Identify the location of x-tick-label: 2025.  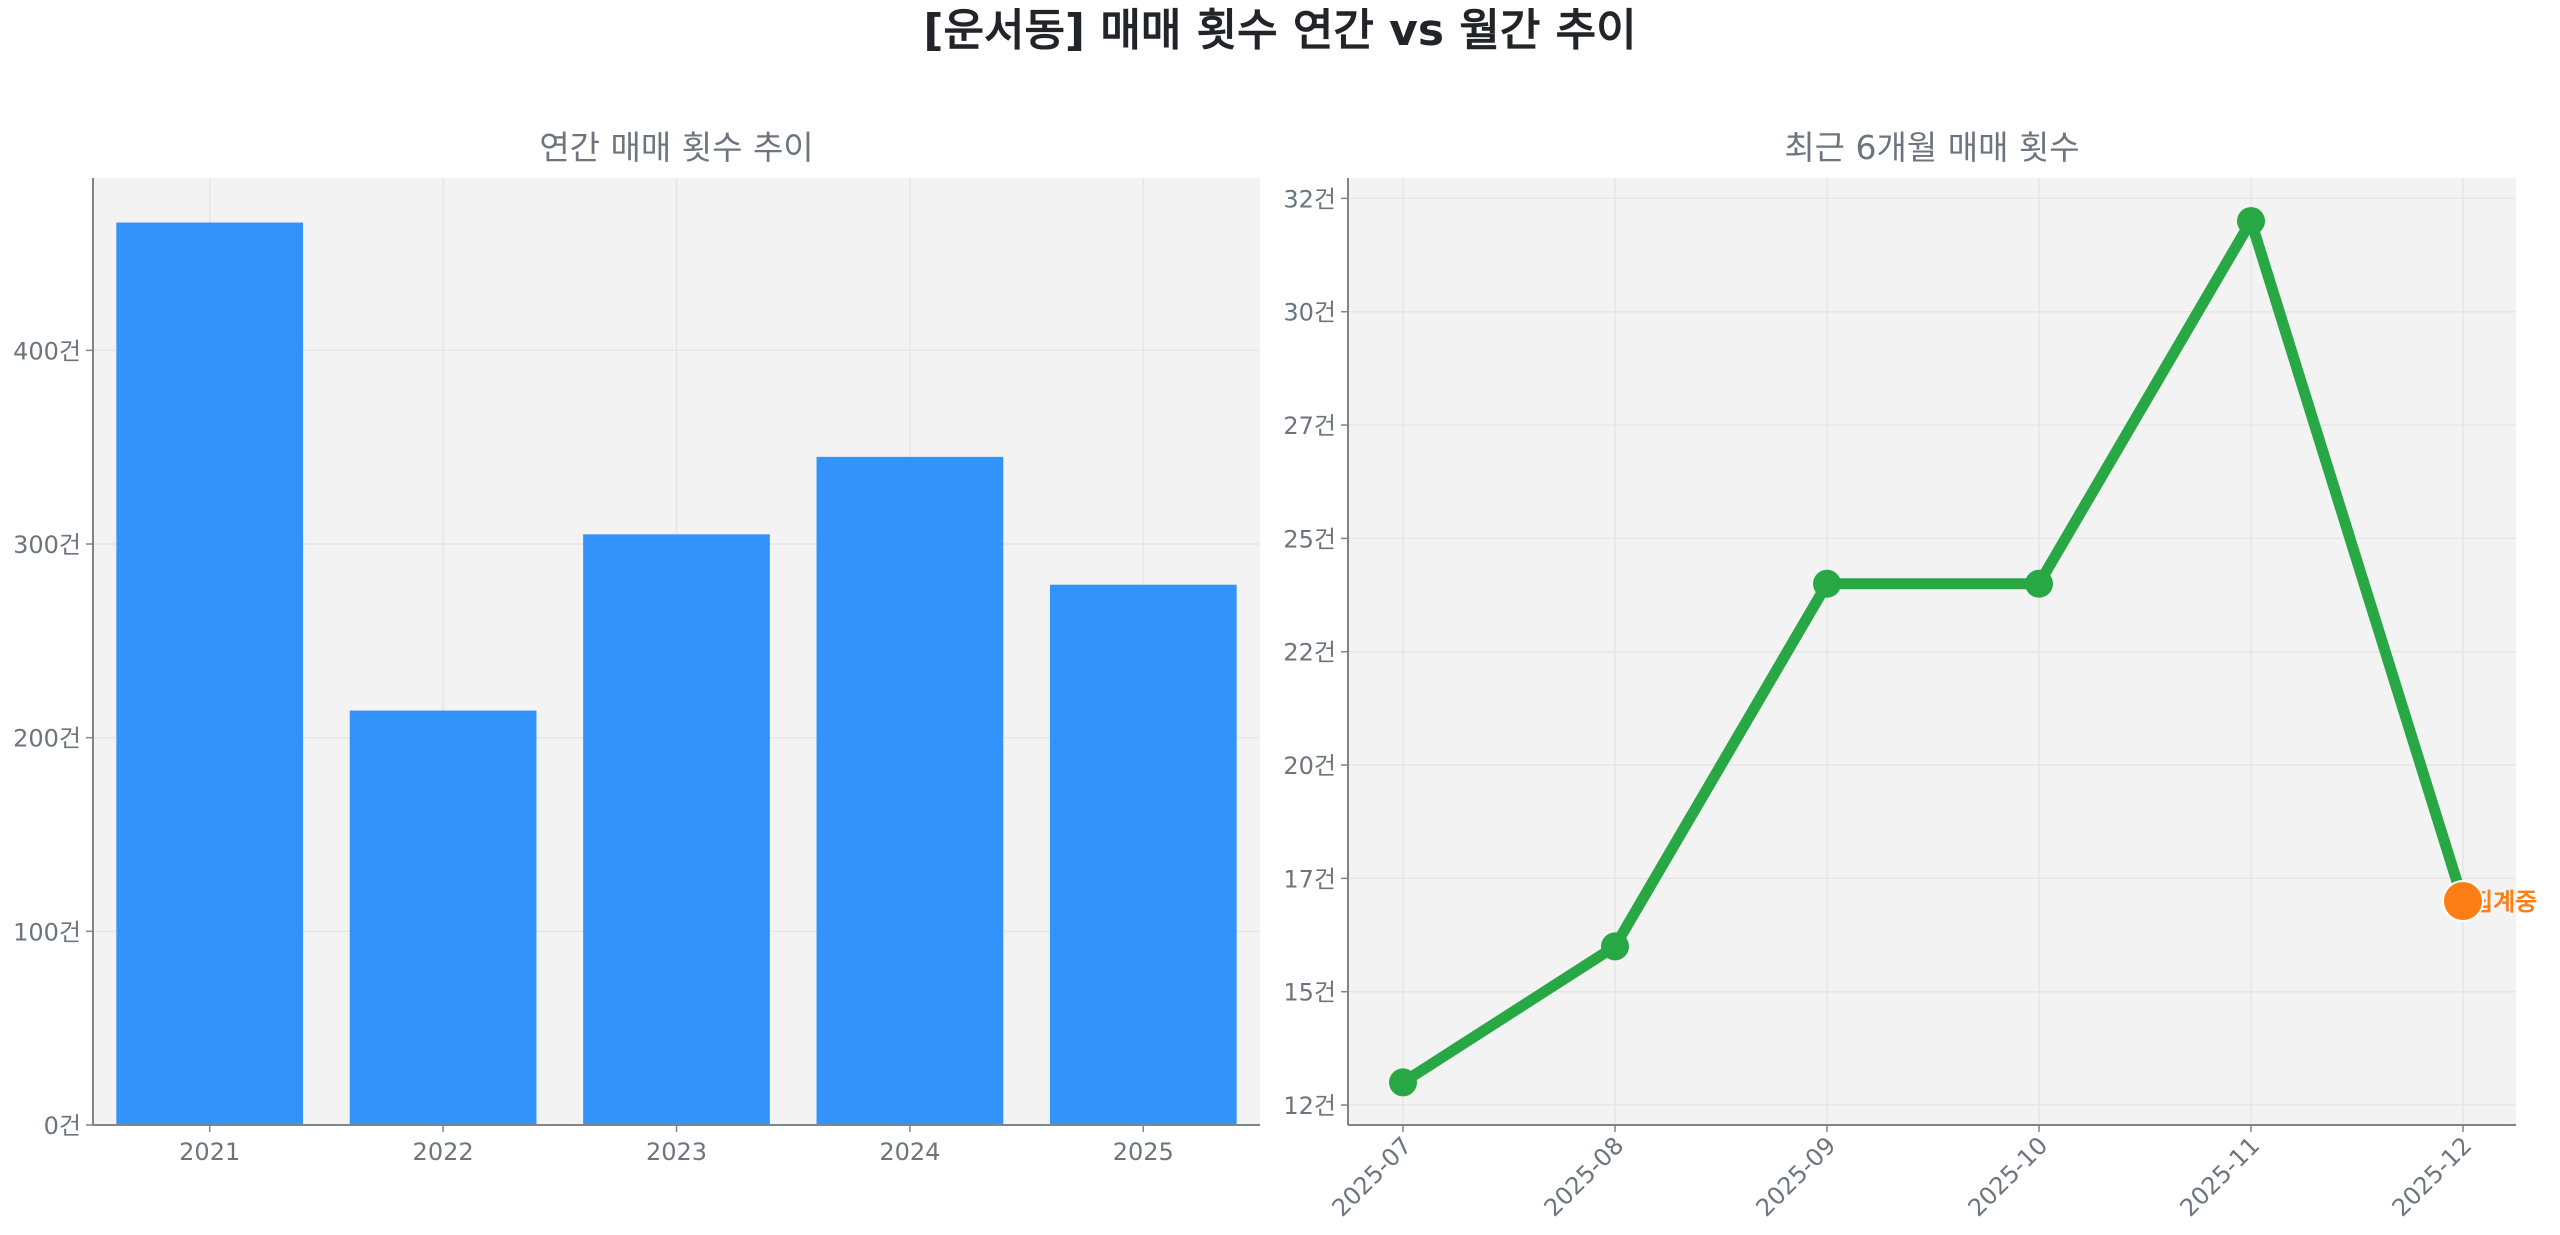
(1143, 1152).